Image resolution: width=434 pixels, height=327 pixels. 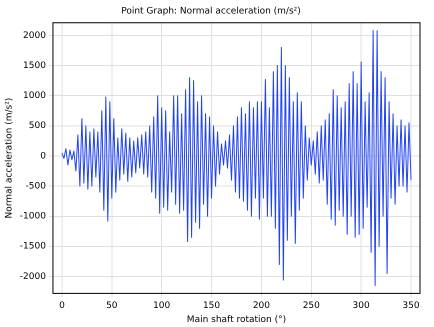 What do you see at coordinates (33, 217) in the screenshot?
I see `y-tick-label: -1000` at bounding box center [33, 217].